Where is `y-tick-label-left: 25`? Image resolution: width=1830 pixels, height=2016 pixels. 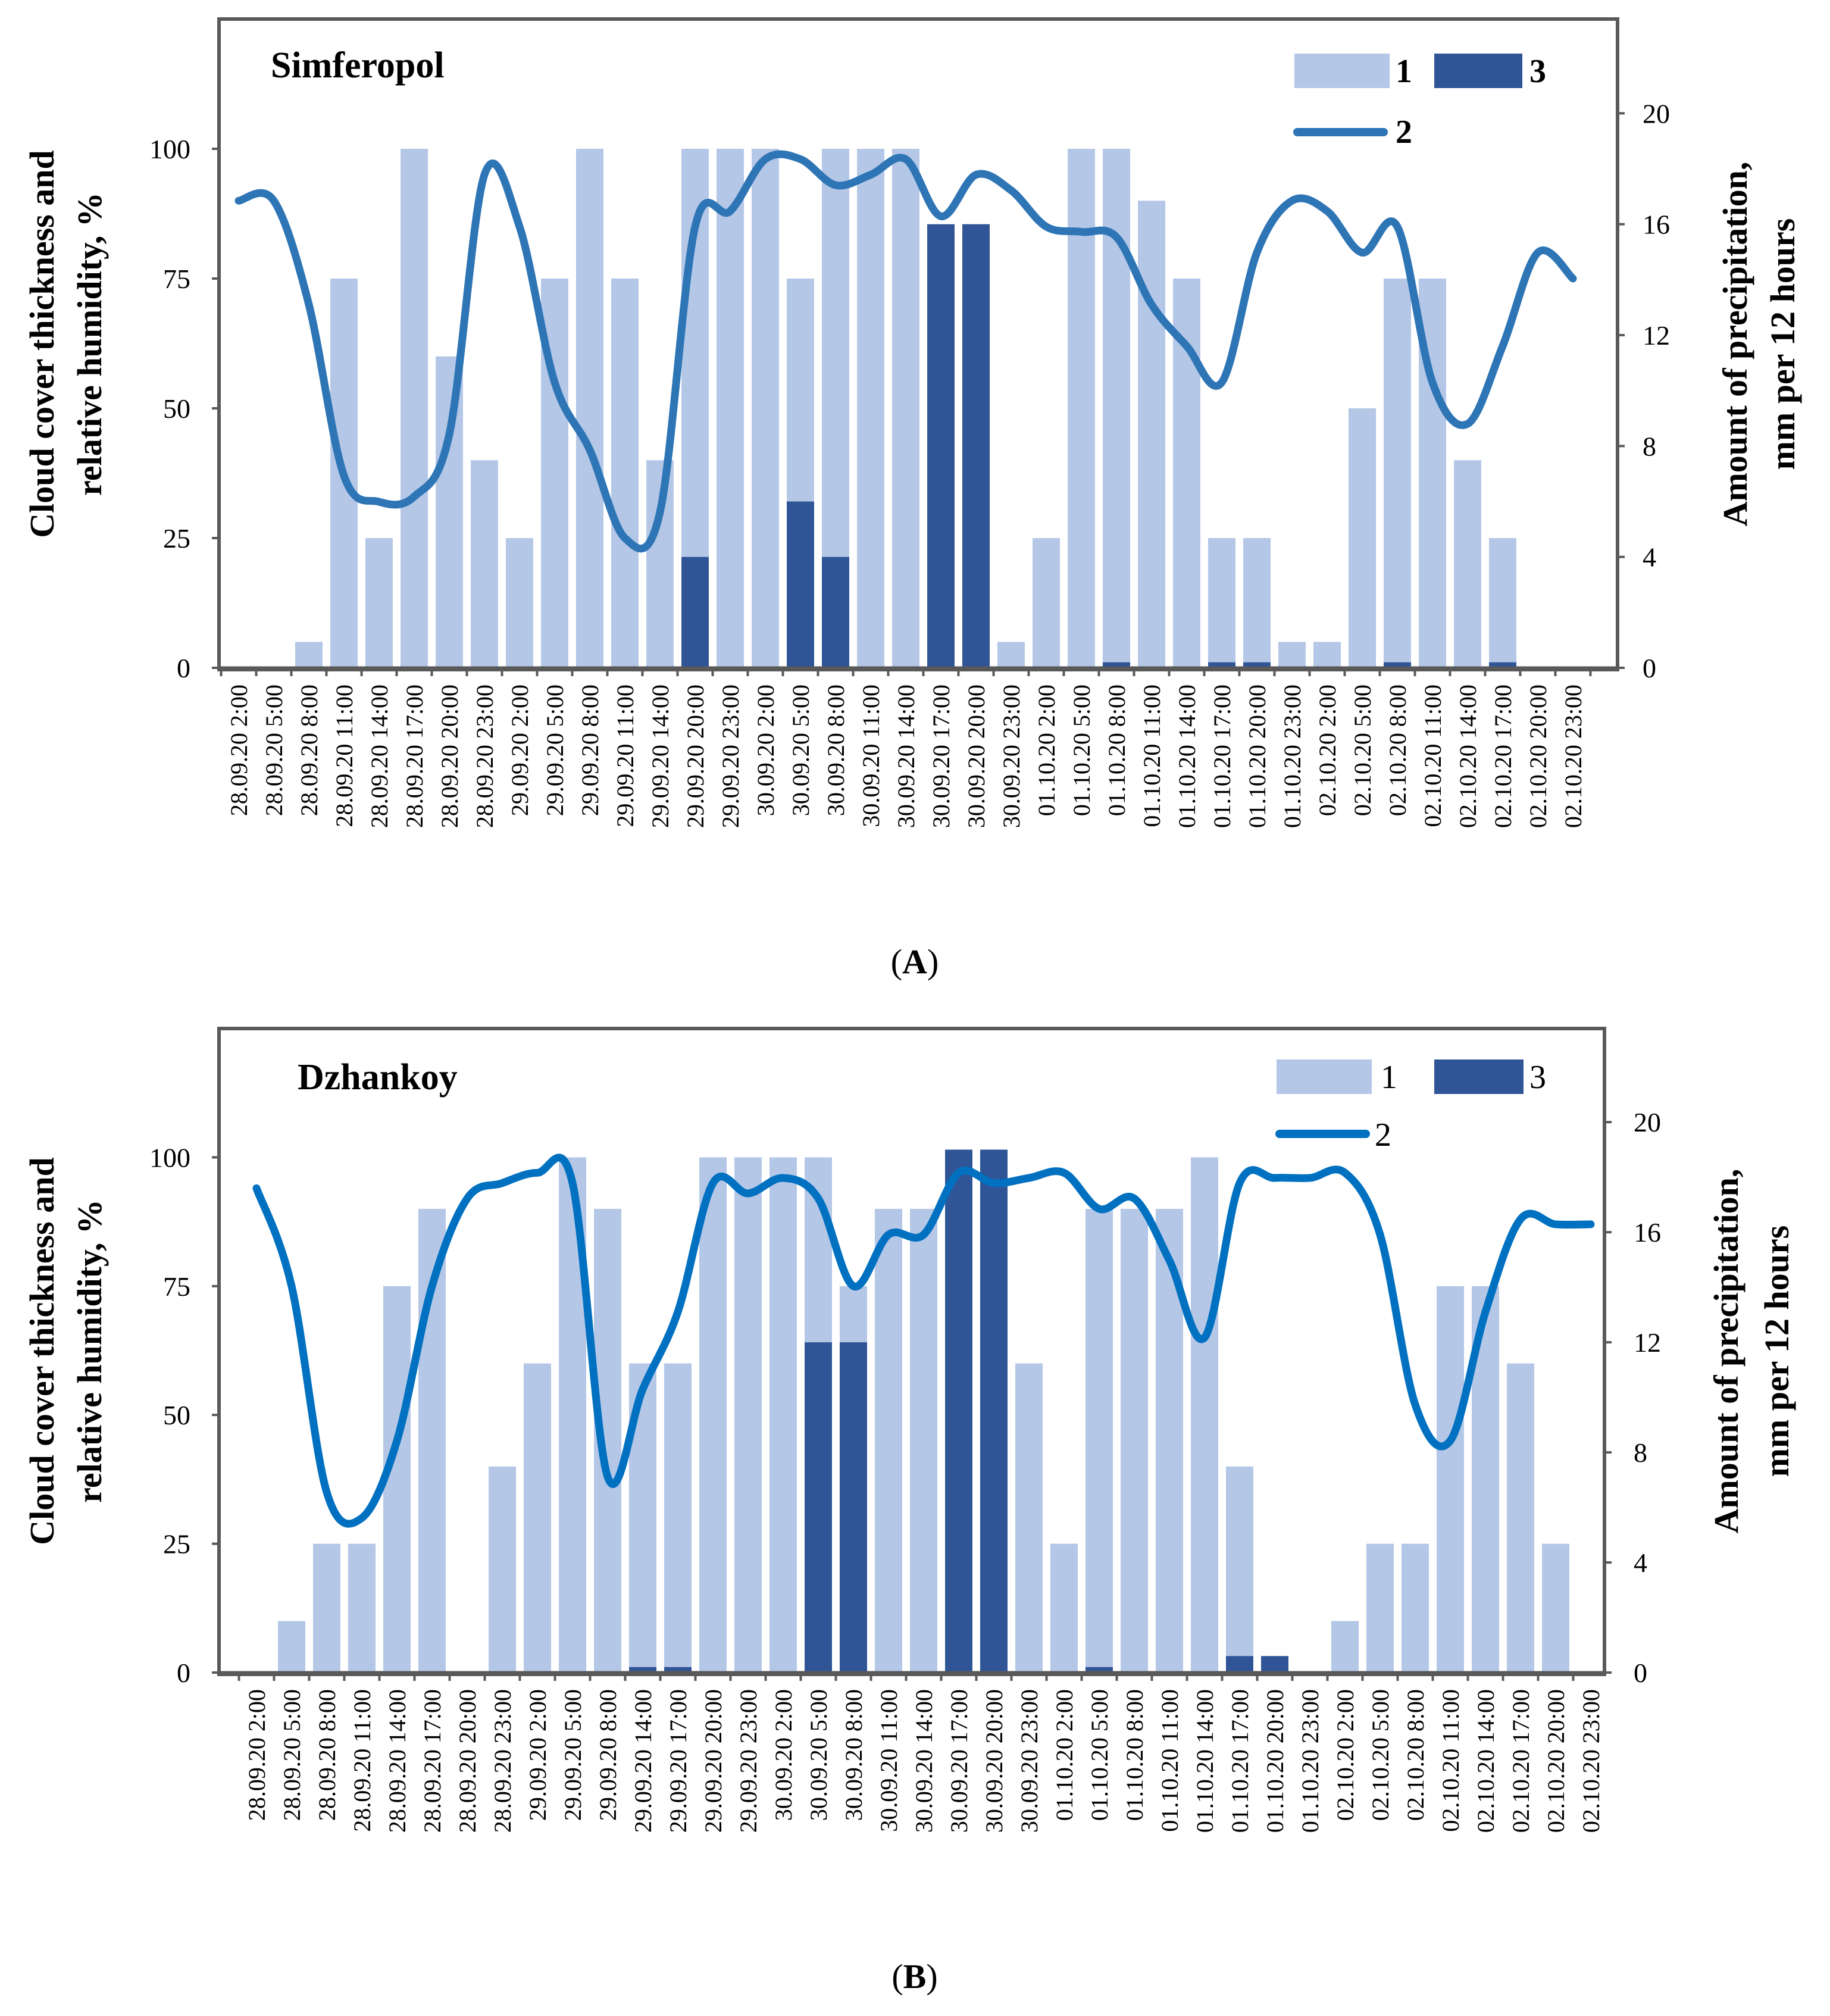
y-tick-label-left: 25 is located at coordinates (176, 1544).